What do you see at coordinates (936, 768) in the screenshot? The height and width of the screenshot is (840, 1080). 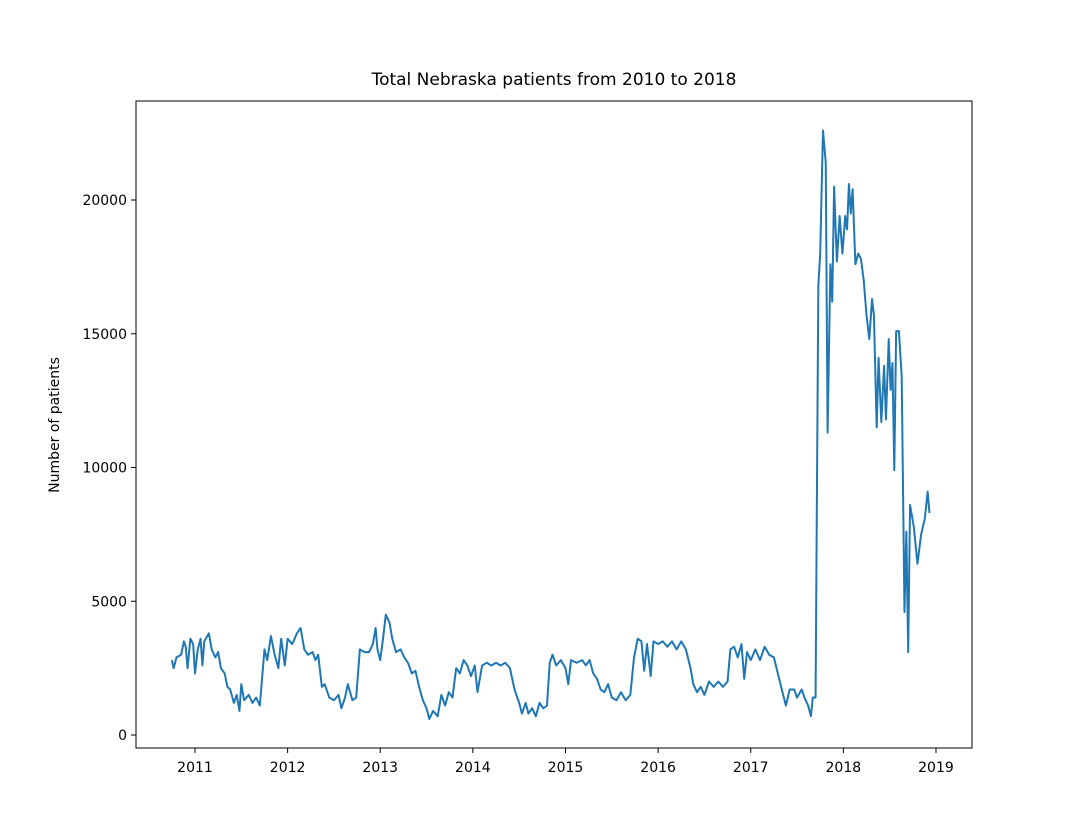 I see `x-tick-label: 2019` at bounding box center [936, 768].